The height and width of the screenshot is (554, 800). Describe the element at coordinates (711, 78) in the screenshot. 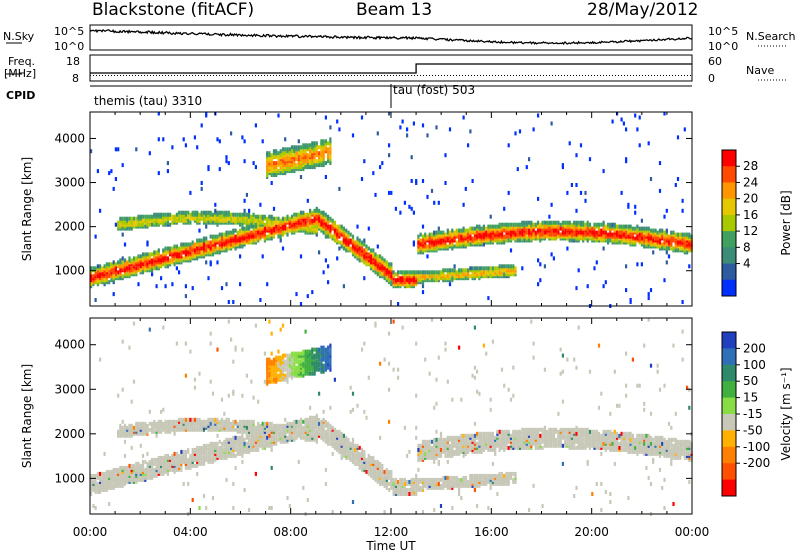

I see `nave-tick-lo: 0` at that location.